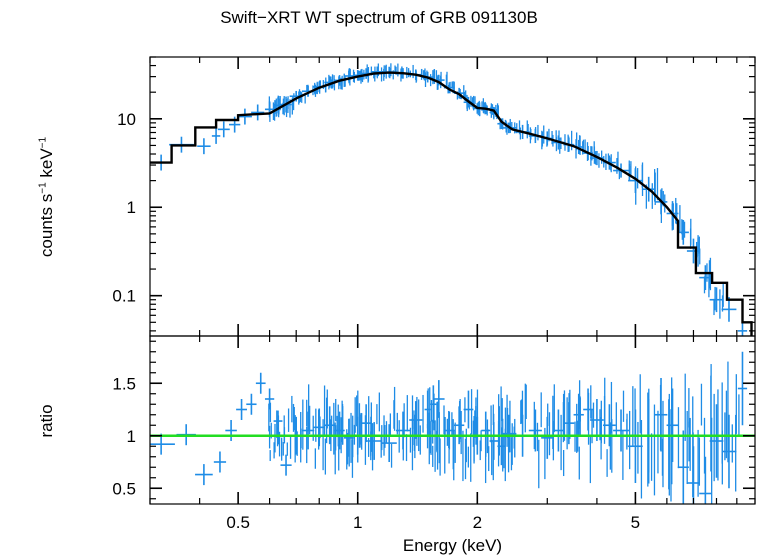  Describe the element at coordinates (124, 488) in the screenshot. I see `y-tick-label: 0.5` at that location.